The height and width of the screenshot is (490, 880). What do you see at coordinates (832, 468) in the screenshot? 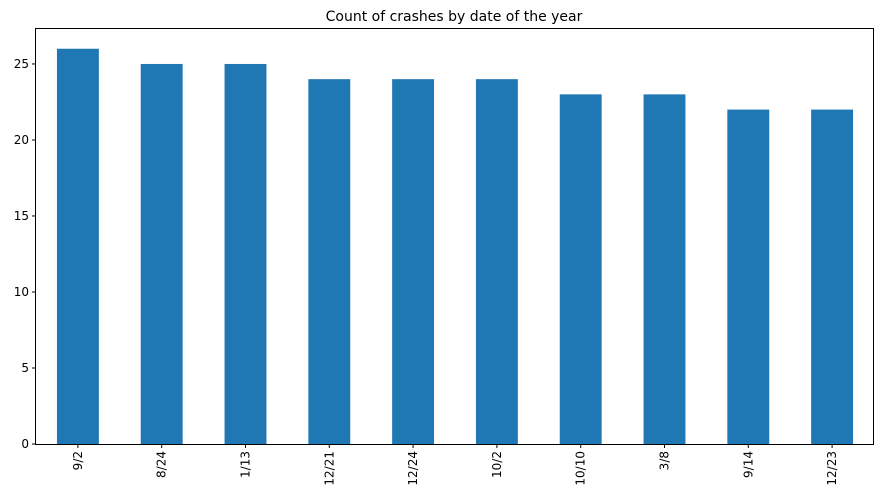
I see `x-tick-label: 12/23` at bounding box center [832, 468].